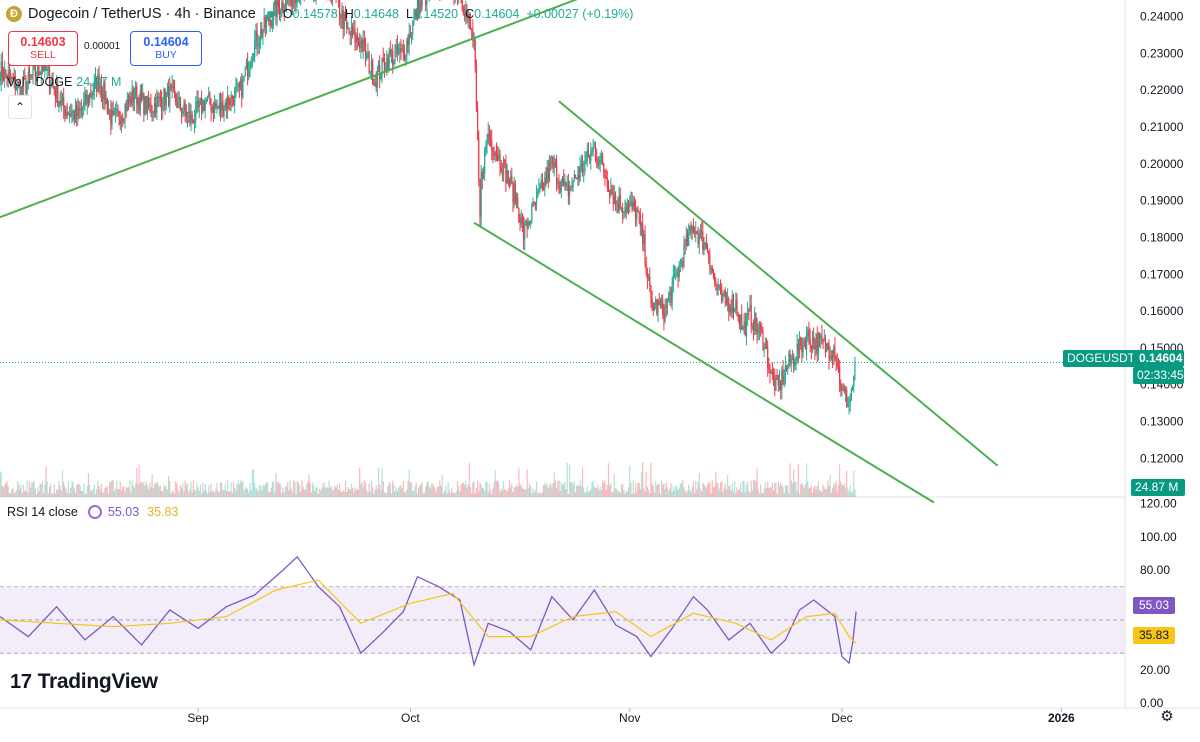 The image size is (1200, 742). Describe the element at coordinates (20, 107) in the screenshot. I see `chevron-up-icon: ⌃` at that location.